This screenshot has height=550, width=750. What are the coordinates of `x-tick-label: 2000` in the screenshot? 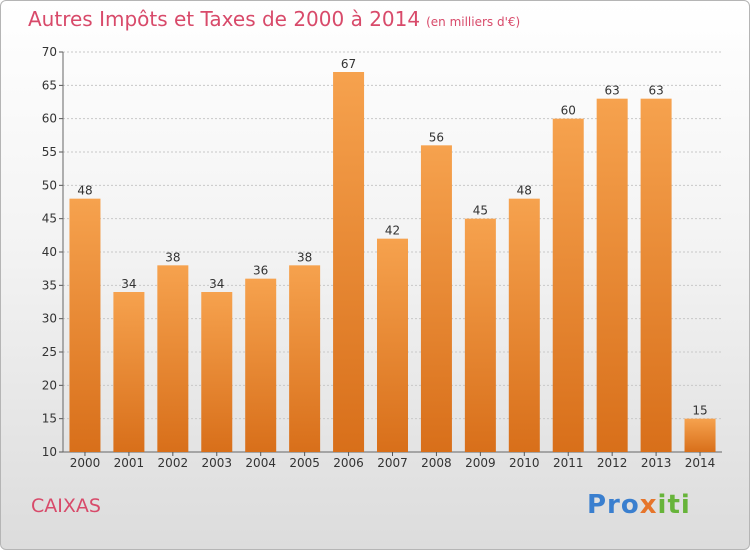 It's located at (85, 463).